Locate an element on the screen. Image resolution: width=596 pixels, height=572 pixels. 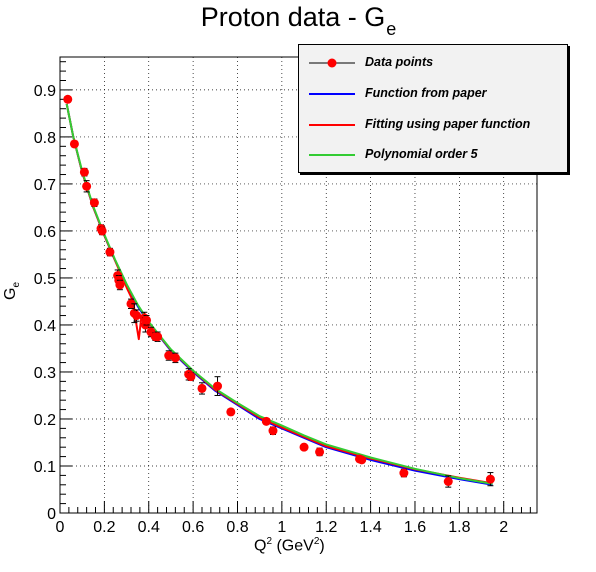
y-tick-label: 0.5 is located at coordinates (45, 279).